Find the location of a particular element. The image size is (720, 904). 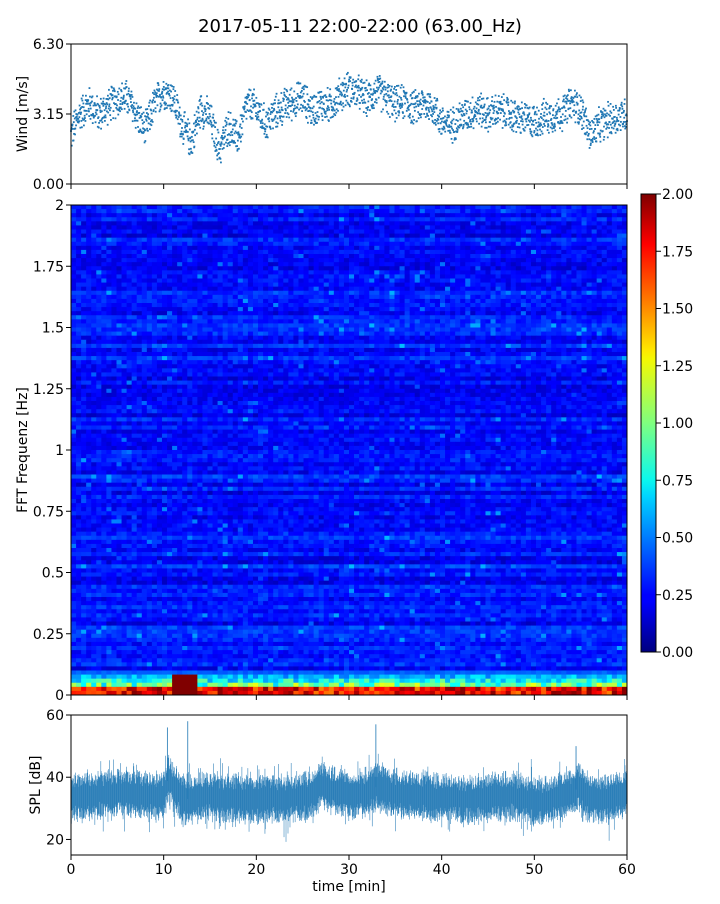

wind-ytick-label: 6.30 is located at coordinates (48, 45).